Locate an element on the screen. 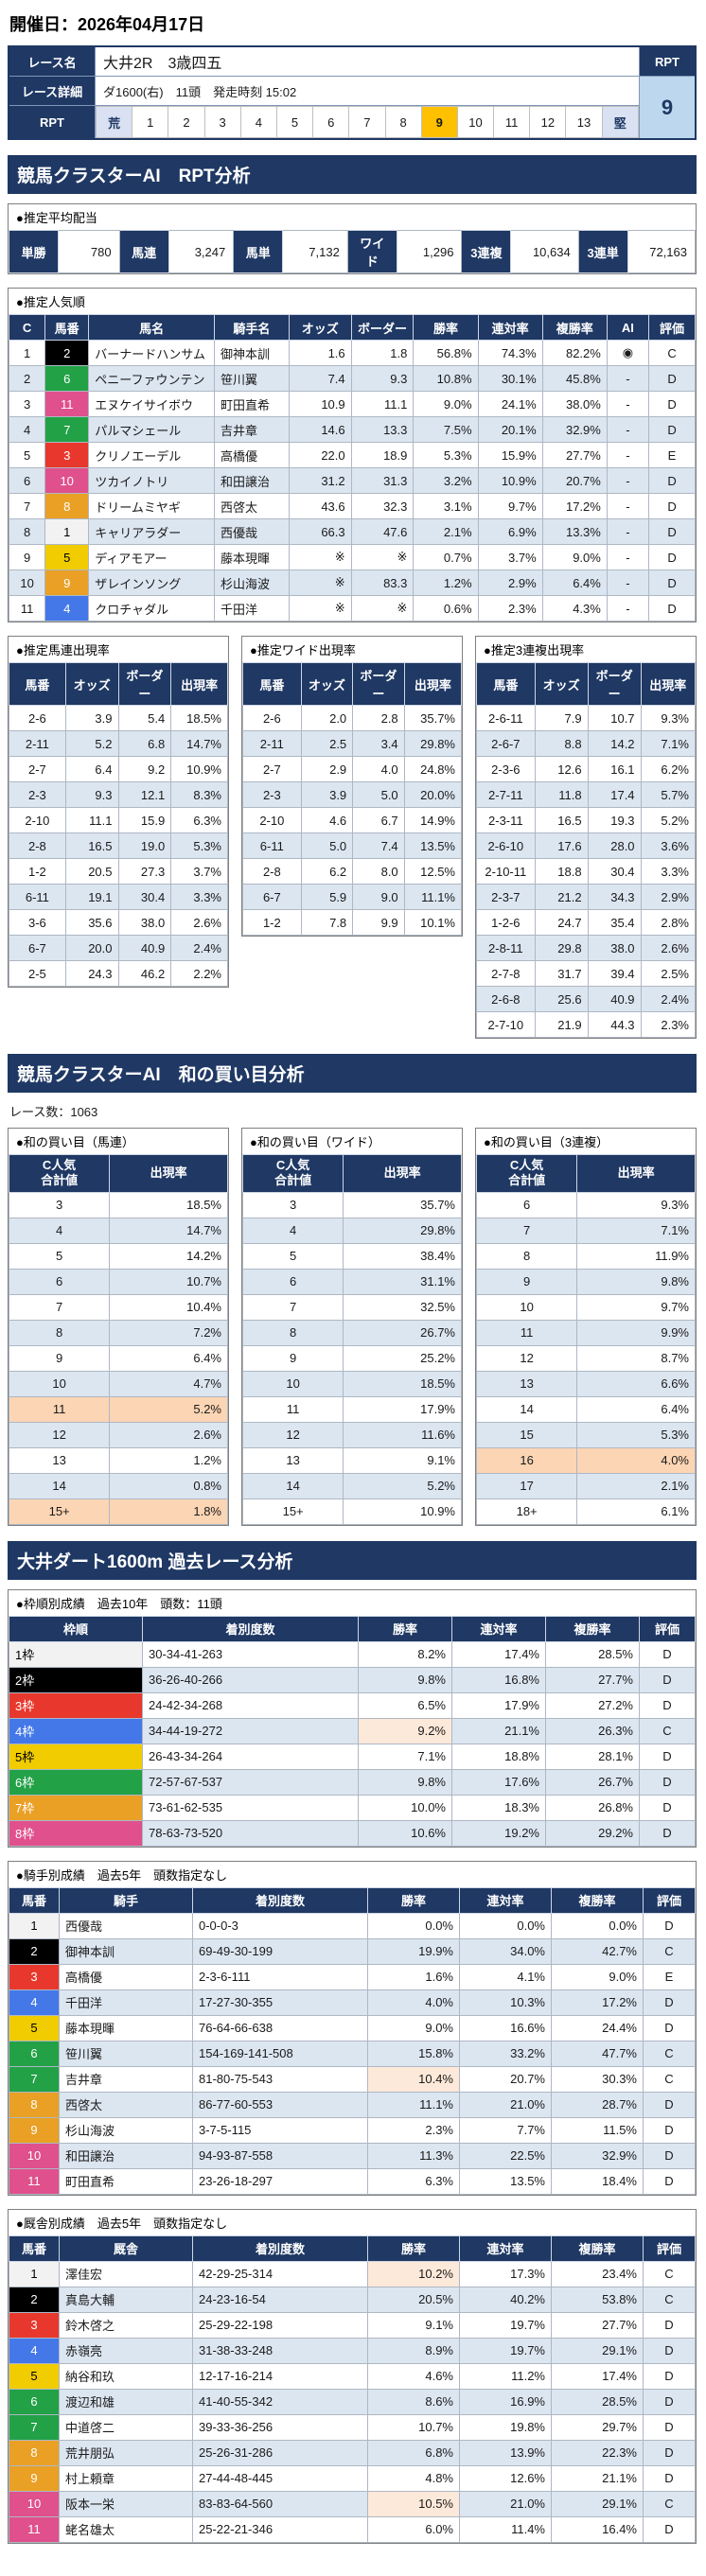 The image size is (706, 2576). cell-sum: 3 is located at coordinates (292, 1205).